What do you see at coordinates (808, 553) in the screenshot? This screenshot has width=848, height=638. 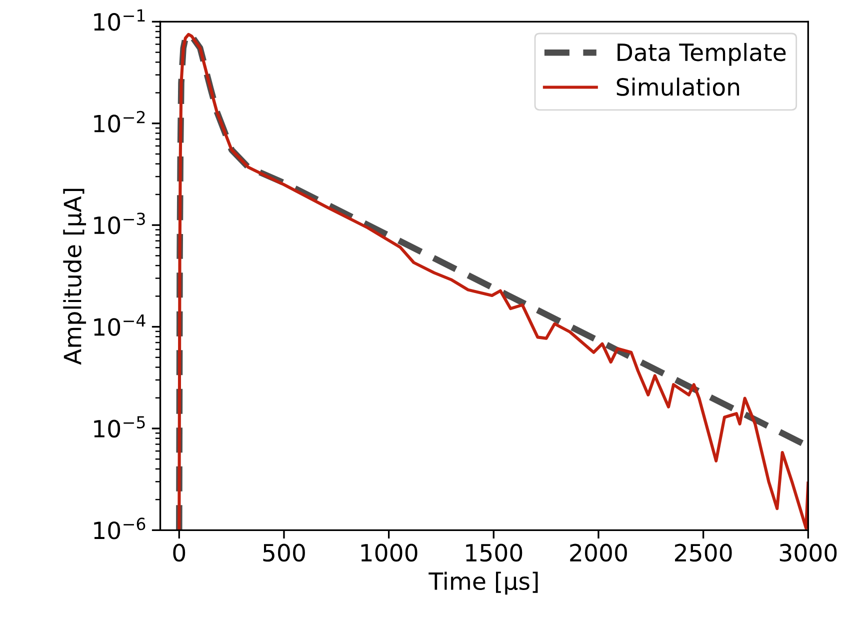 I see `x-tick-label: 3000` at bounding box center [808, 553].